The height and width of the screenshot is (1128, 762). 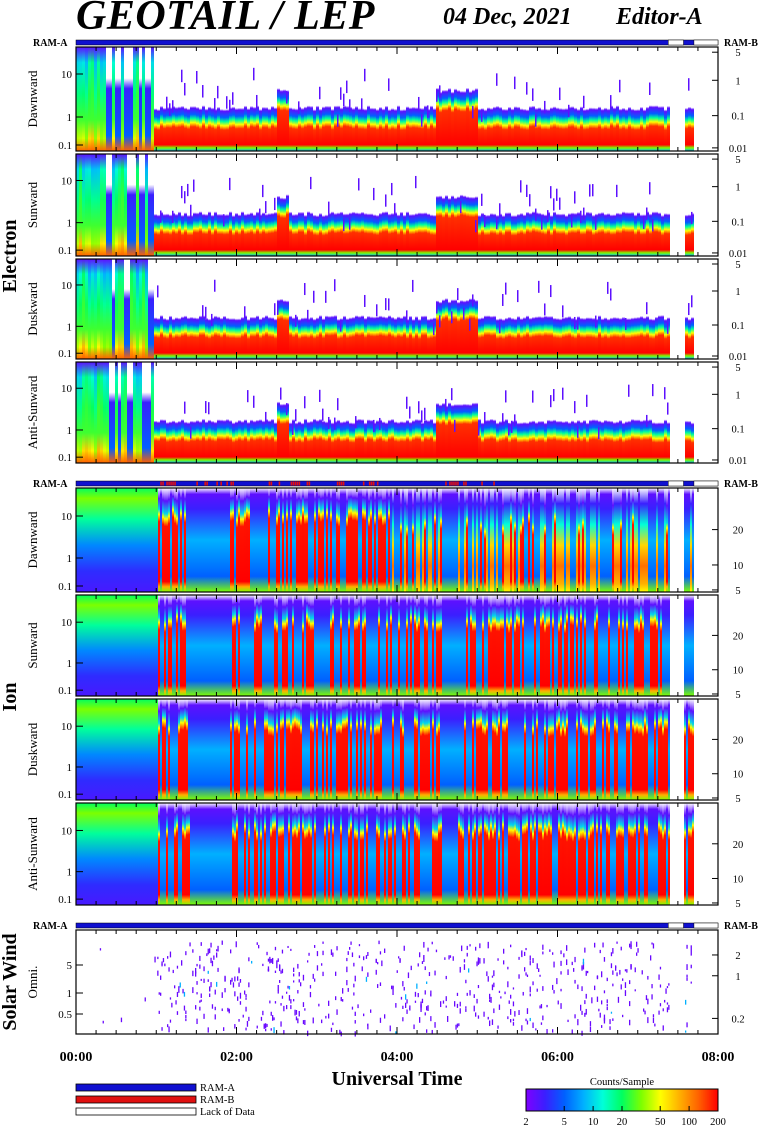 What do you see at coordinates (67, 389) in the screenshot?
I see `y-tick-label: 10` at bounding box center [67, 389].